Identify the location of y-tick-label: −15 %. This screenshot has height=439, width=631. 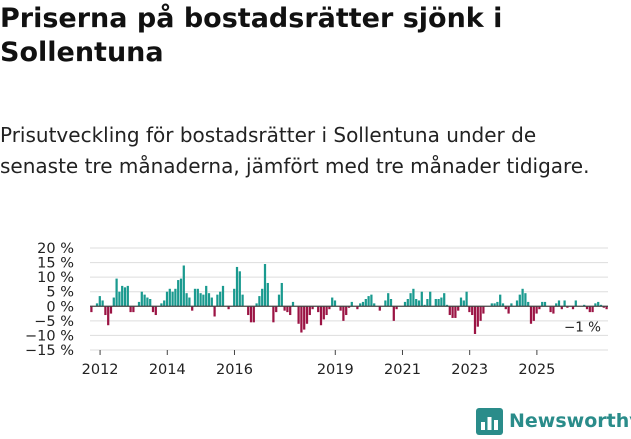
(49, 351).